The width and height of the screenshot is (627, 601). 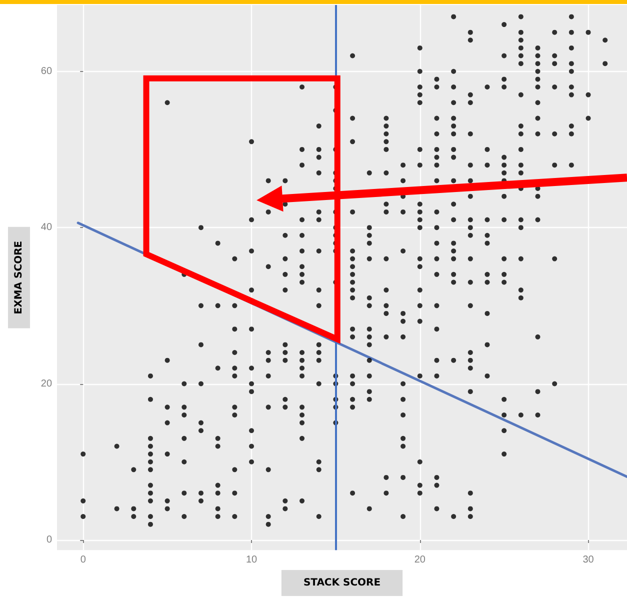 I want to click on y-tick-label: 60, so click(x=46, y=71).